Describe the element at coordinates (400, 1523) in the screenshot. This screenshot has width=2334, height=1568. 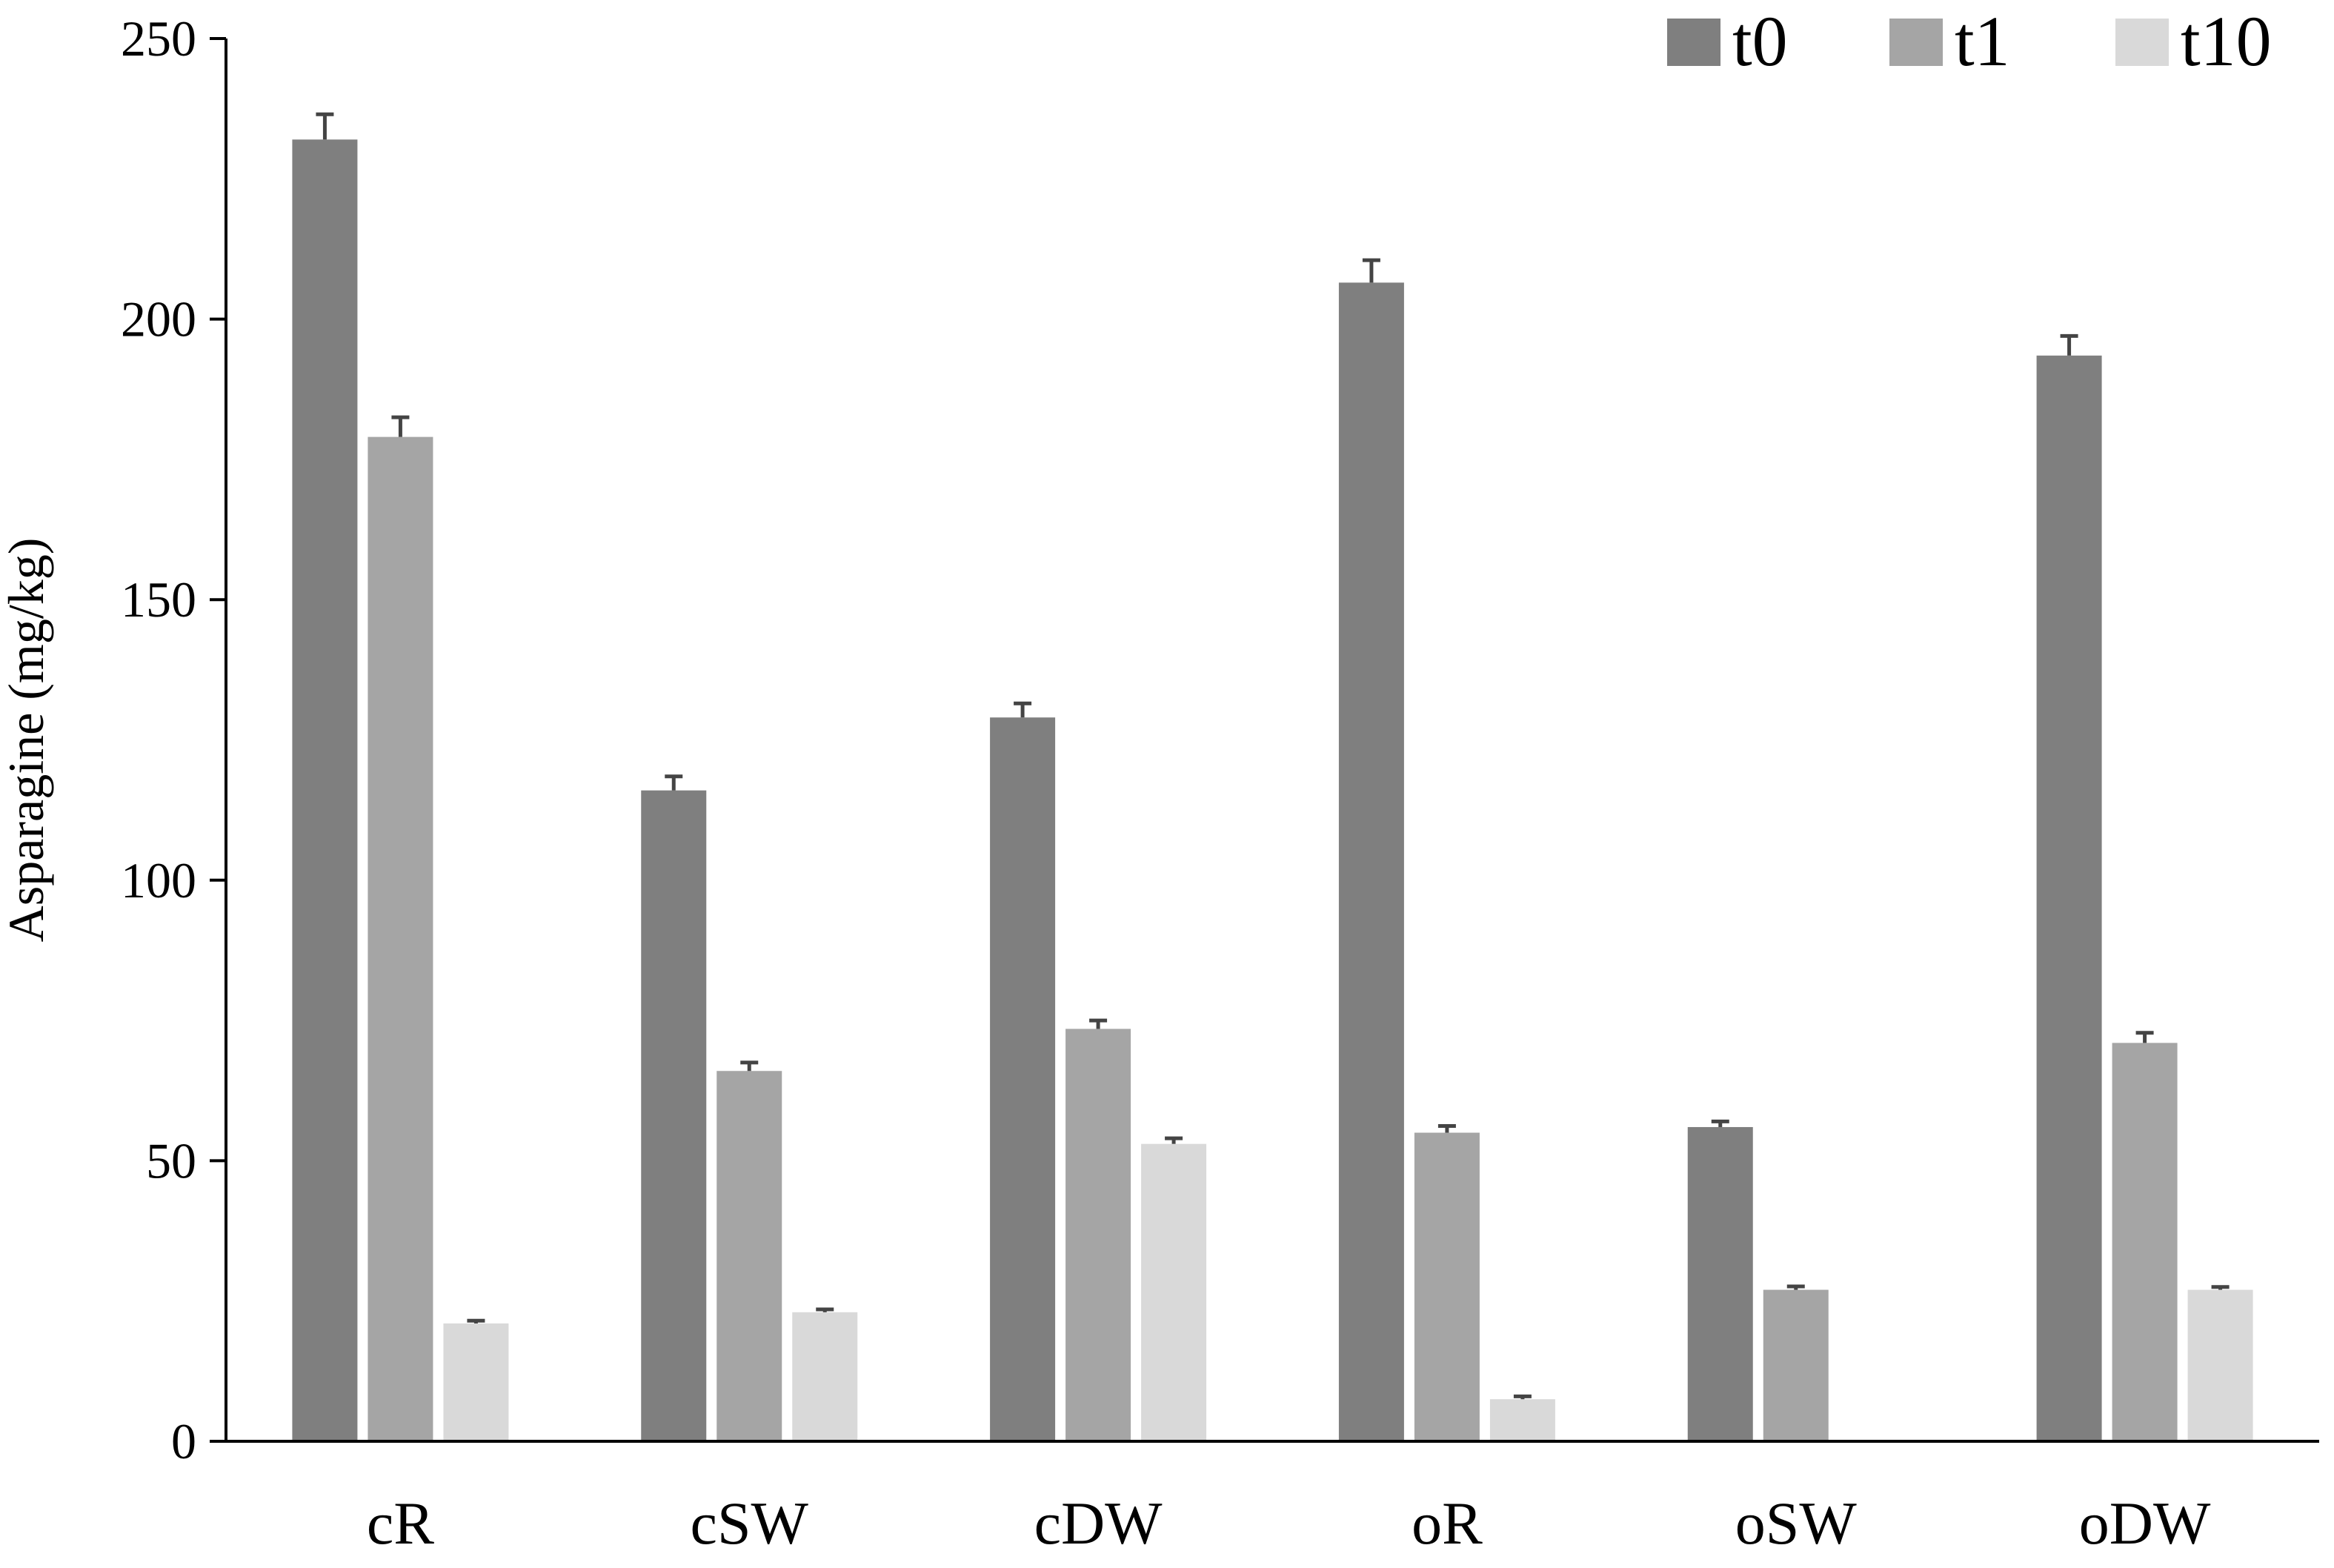
I see `x-tick-label: cR` at that location.